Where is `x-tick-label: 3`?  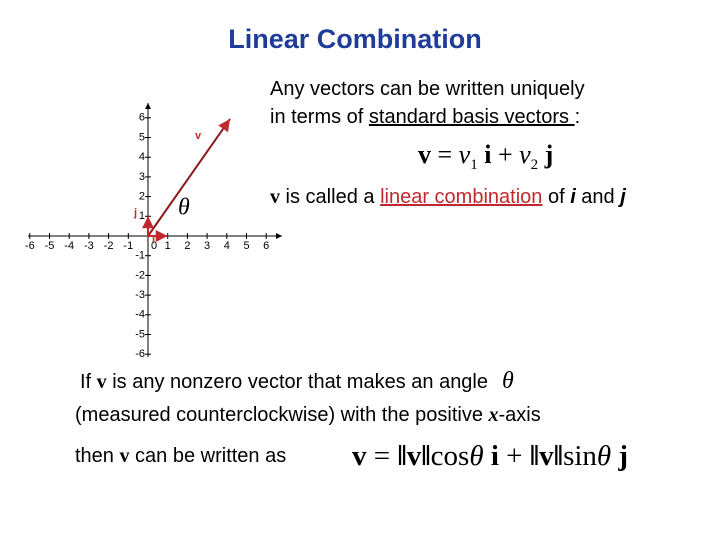 x-tick-label: 3 is located at coordinates (207, 246).